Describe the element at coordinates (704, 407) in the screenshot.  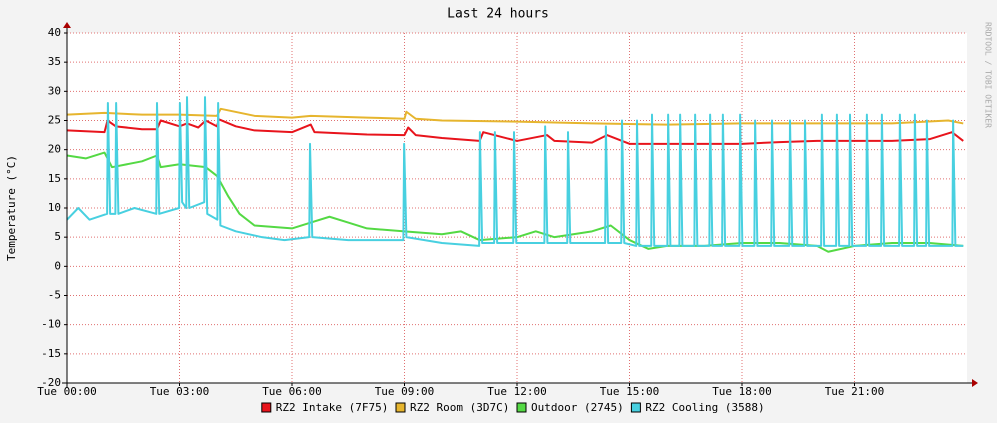
I see `legend-label: RZ2 Cooling (3588)` at that location.